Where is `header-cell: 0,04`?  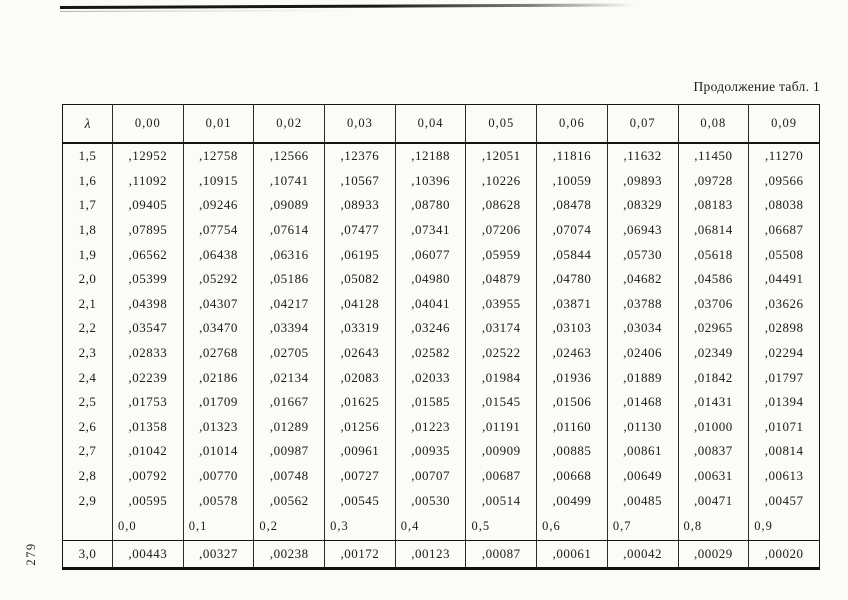 header-cell: 0,04 is located at coordinates (430, 124).